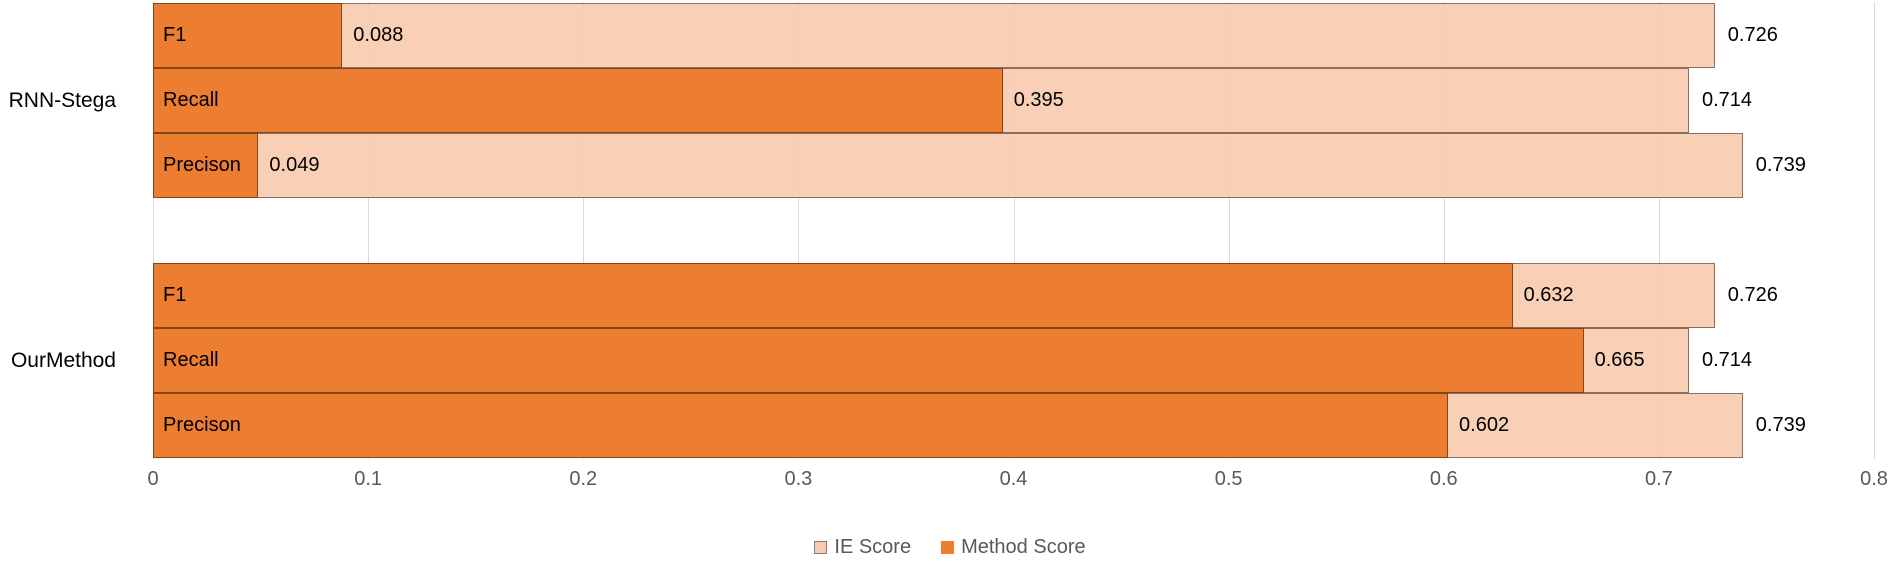 The width and height of the screenshot is (1900, 572). Describe the element at coordinates (873, 546) in the screenshot. I see `legend-label-ie-score: IE Score` at that location.